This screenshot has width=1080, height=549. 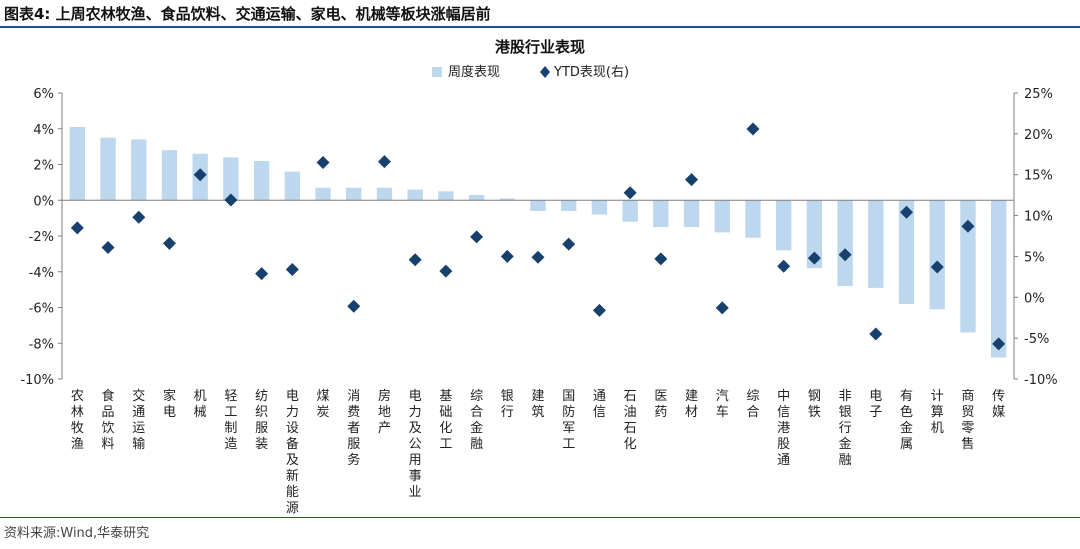 I want to click on x-tick-label: 医药, so click(x=660, y=404).